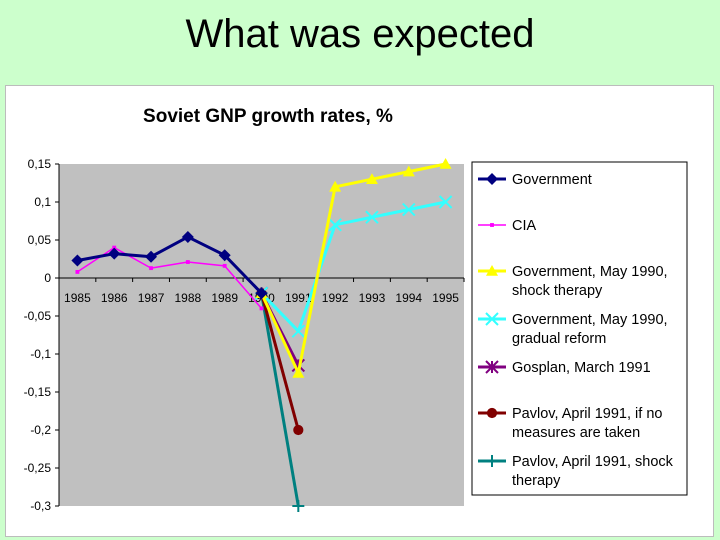 The height and width of the screenshot is (540, 720). Describe the element at coordinates (40, 506) in the screenshot. I see `y-tick-label: -0,3` at that location.